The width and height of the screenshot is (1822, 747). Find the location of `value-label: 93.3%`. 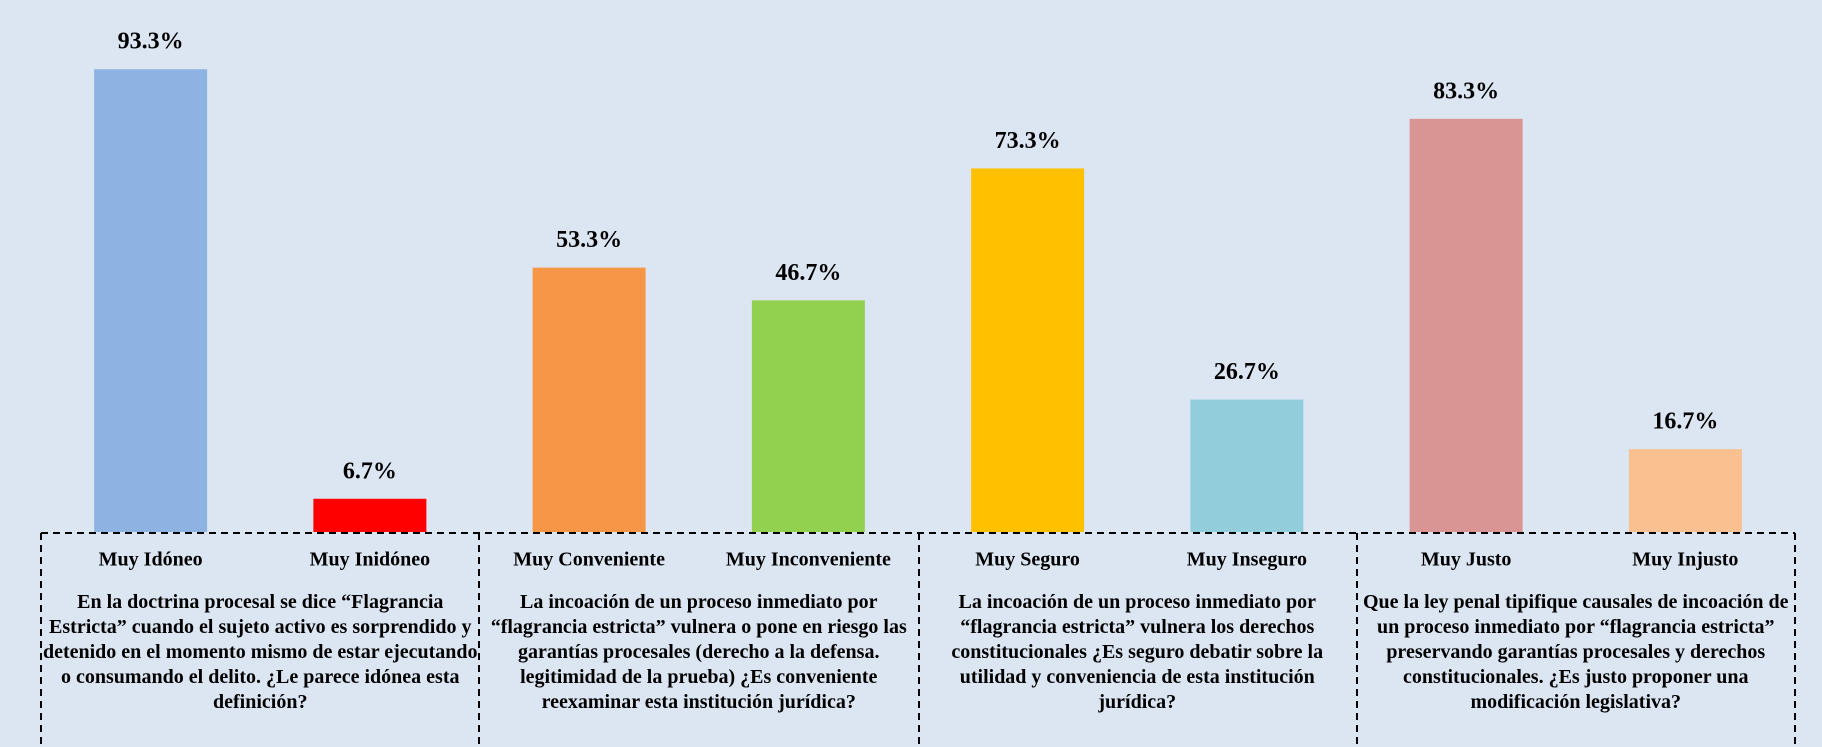

value-label: 93.3% is located at coordinates (151, 42).